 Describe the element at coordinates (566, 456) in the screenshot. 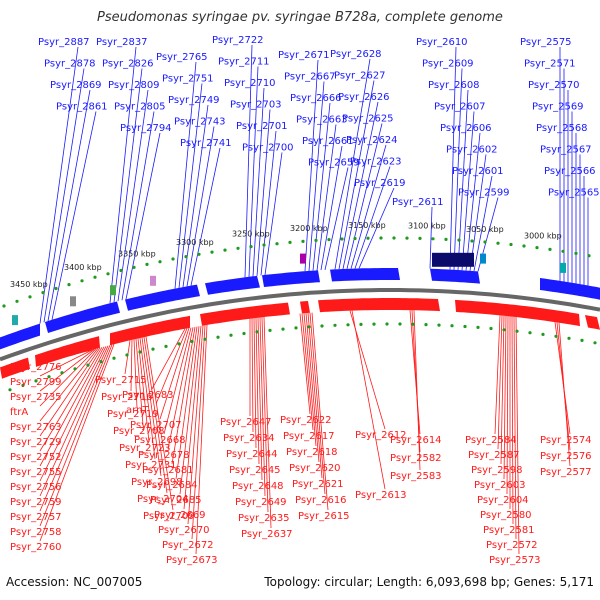

I see `gene-label: Psyr_2576` at that location.